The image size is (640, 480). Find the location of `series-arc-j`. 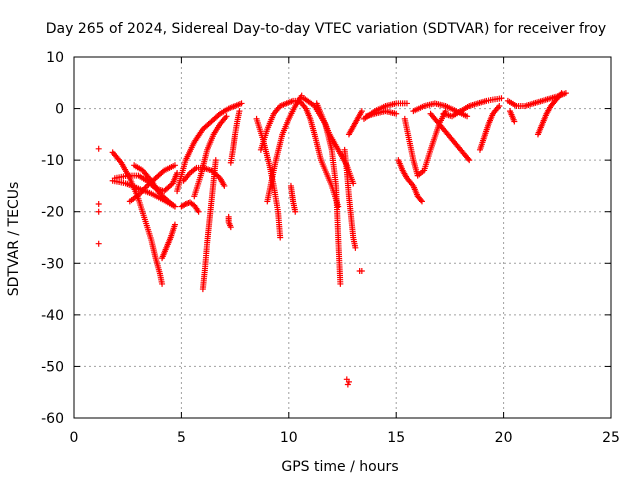

series-arc-j is located at coordinates (210, 156).